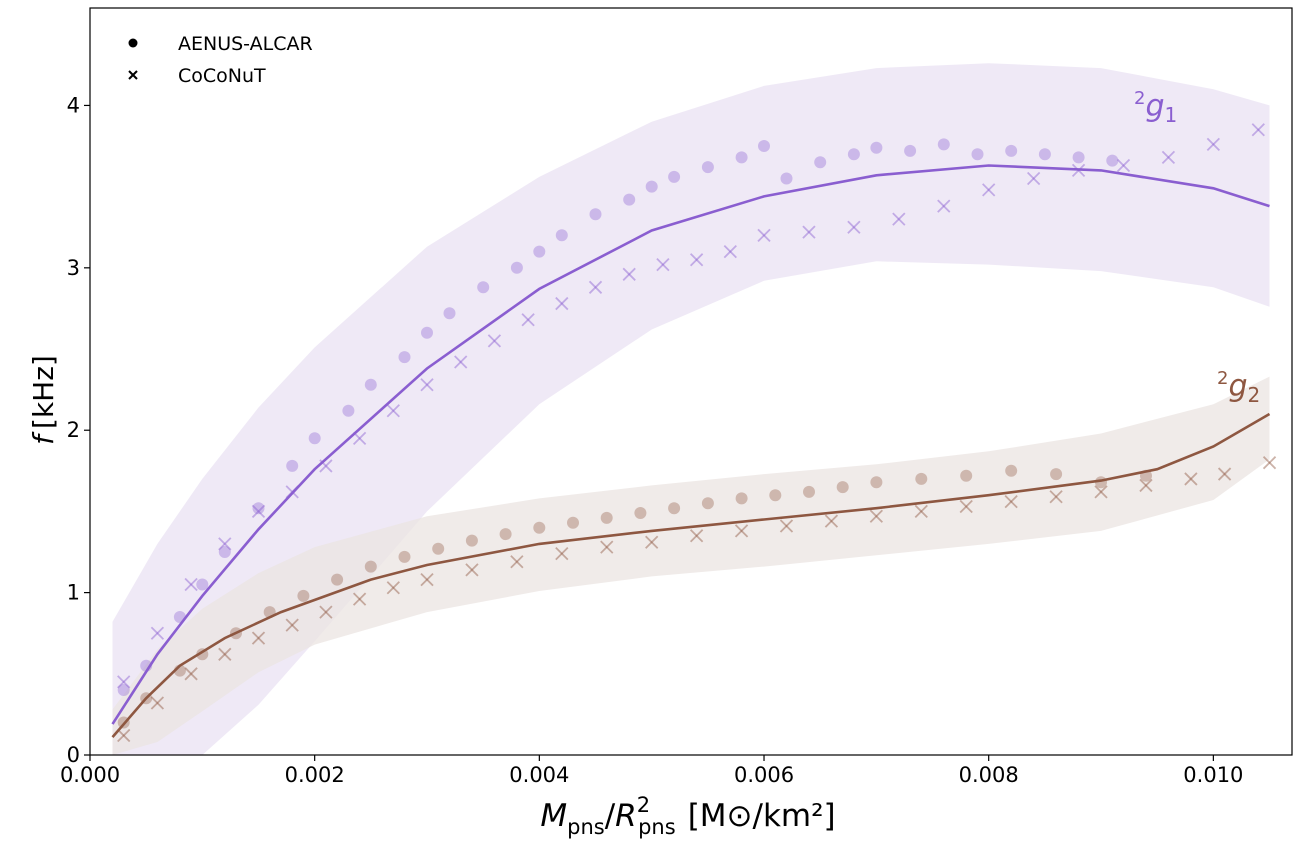 Image resolution: width=1309 pixels, height=848 pixels. I want to click on series-label-g1: 2g1, so click(1155, 107).